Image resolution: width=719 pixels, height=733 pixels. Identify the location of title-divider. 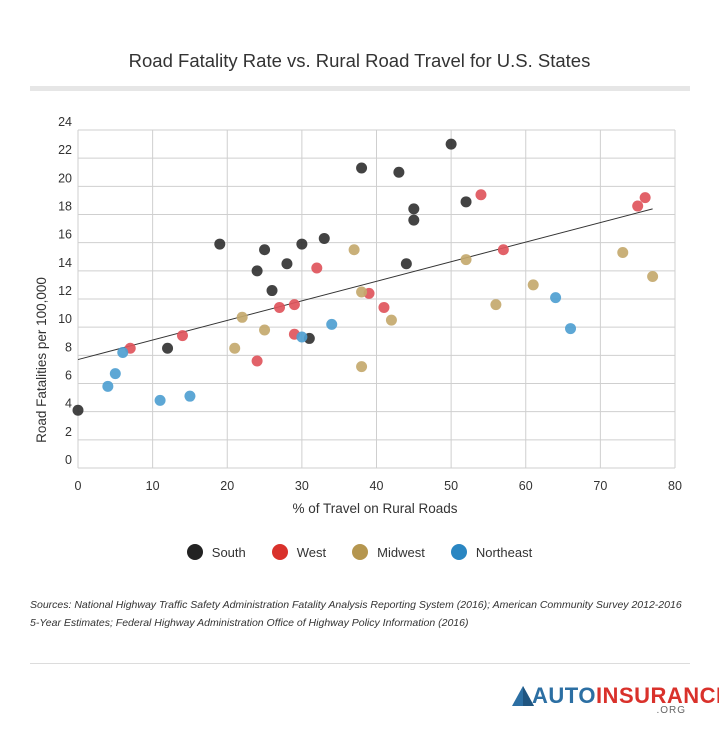
(360, 88).